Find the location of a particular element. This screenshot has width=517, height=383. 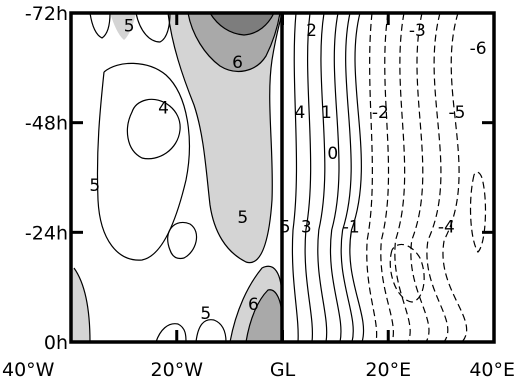

contour-label: 0 is located at coordinates (332, 154).